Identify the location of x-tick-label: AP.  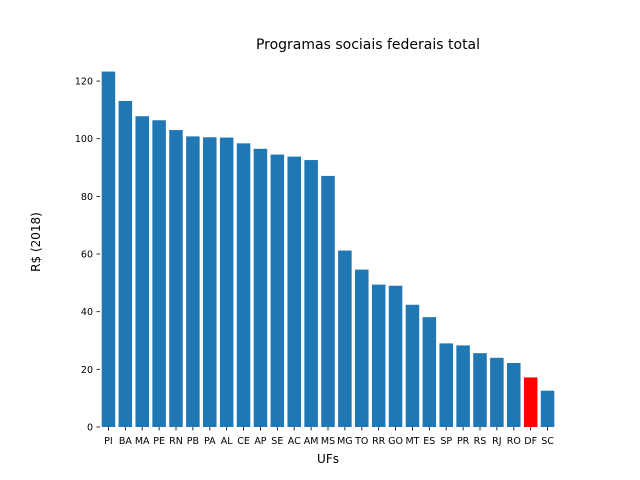
(260, 441).